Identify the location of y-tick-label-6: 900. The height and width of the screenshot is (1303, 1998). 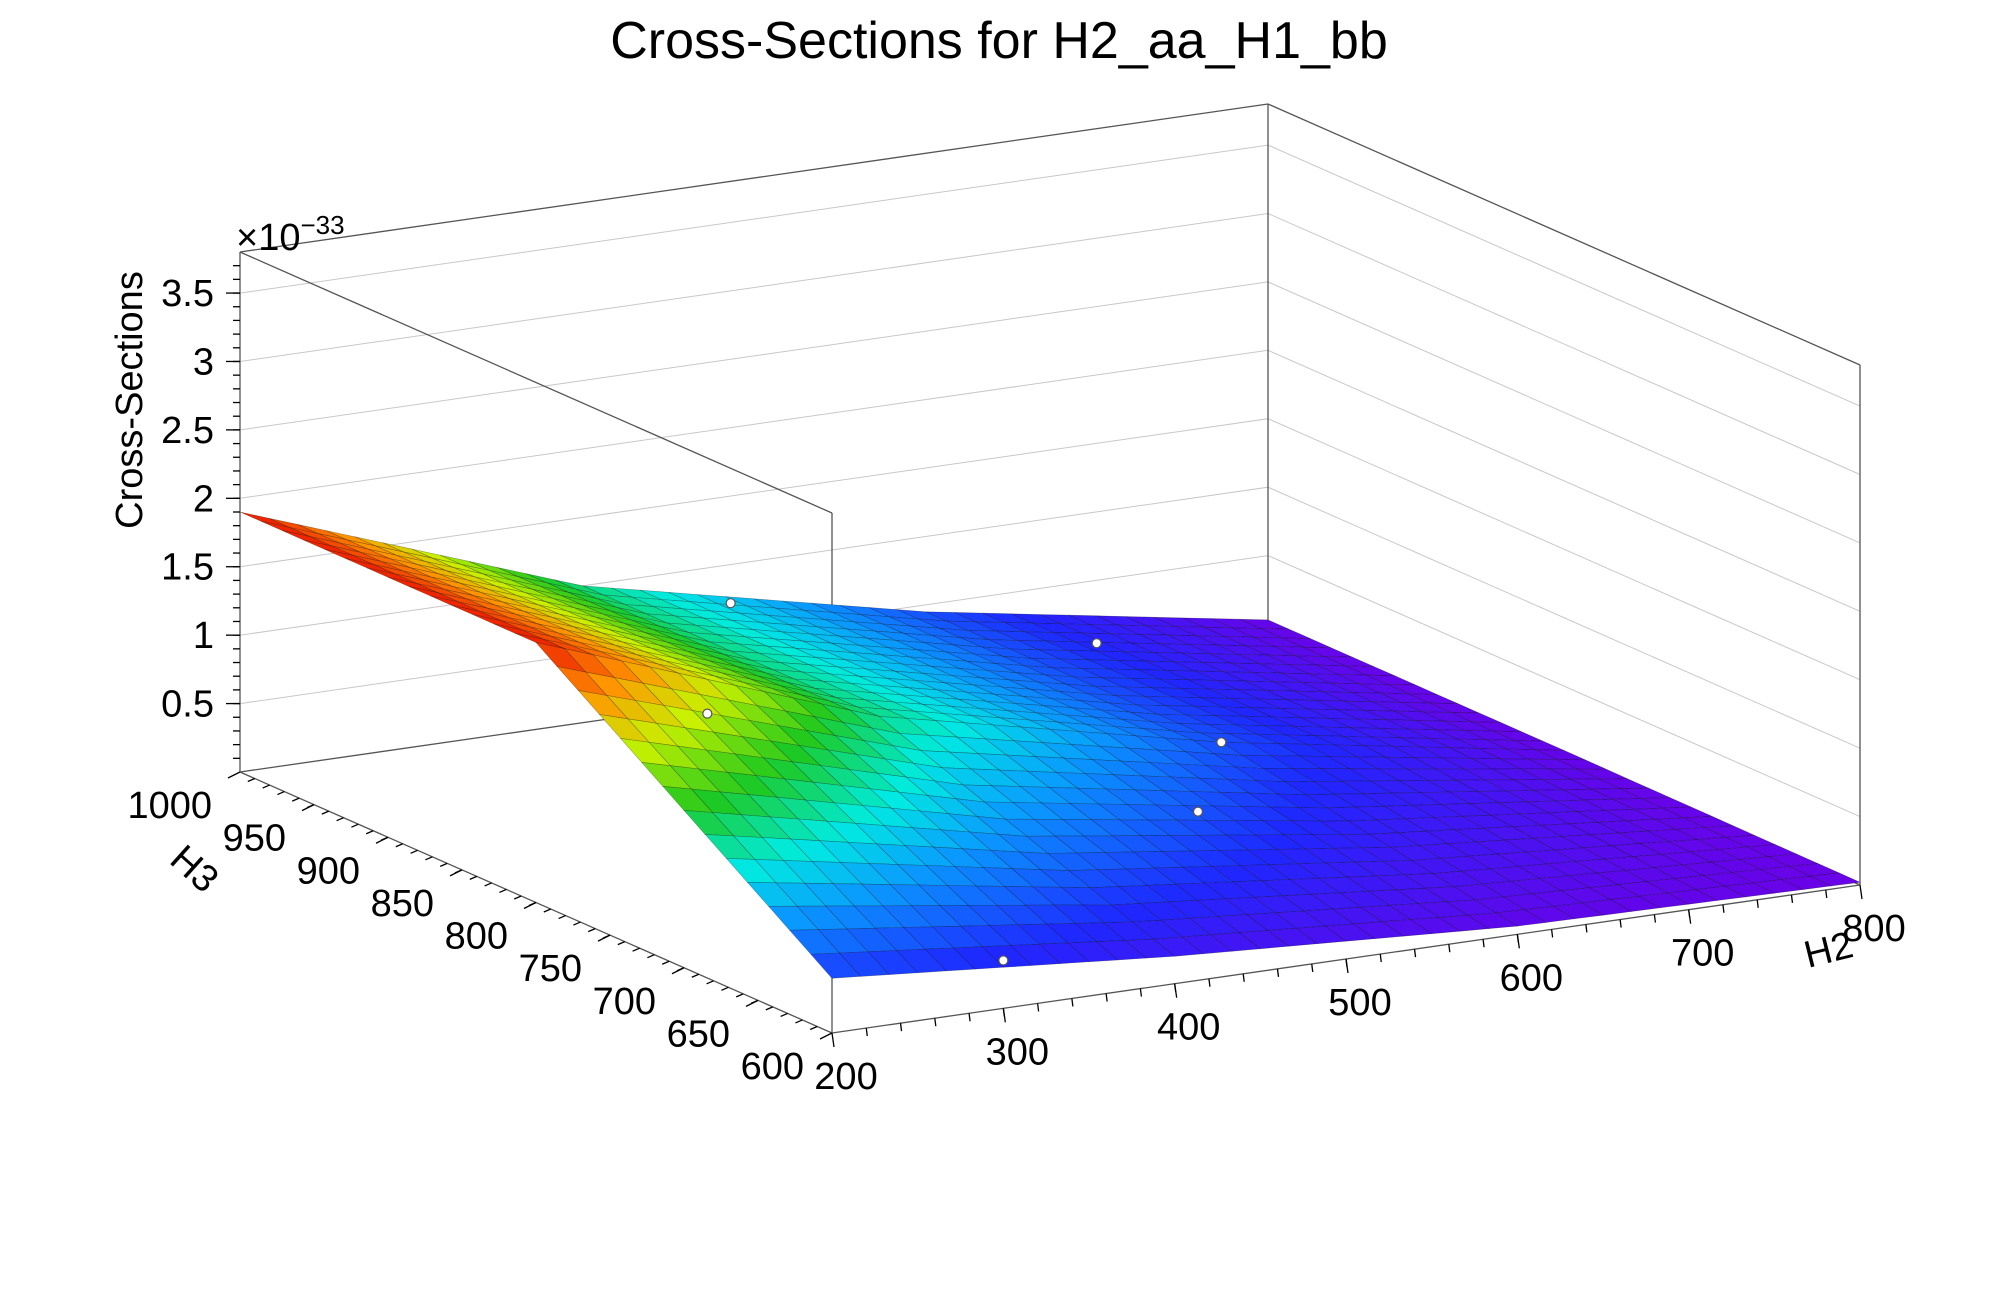
(328, 871).